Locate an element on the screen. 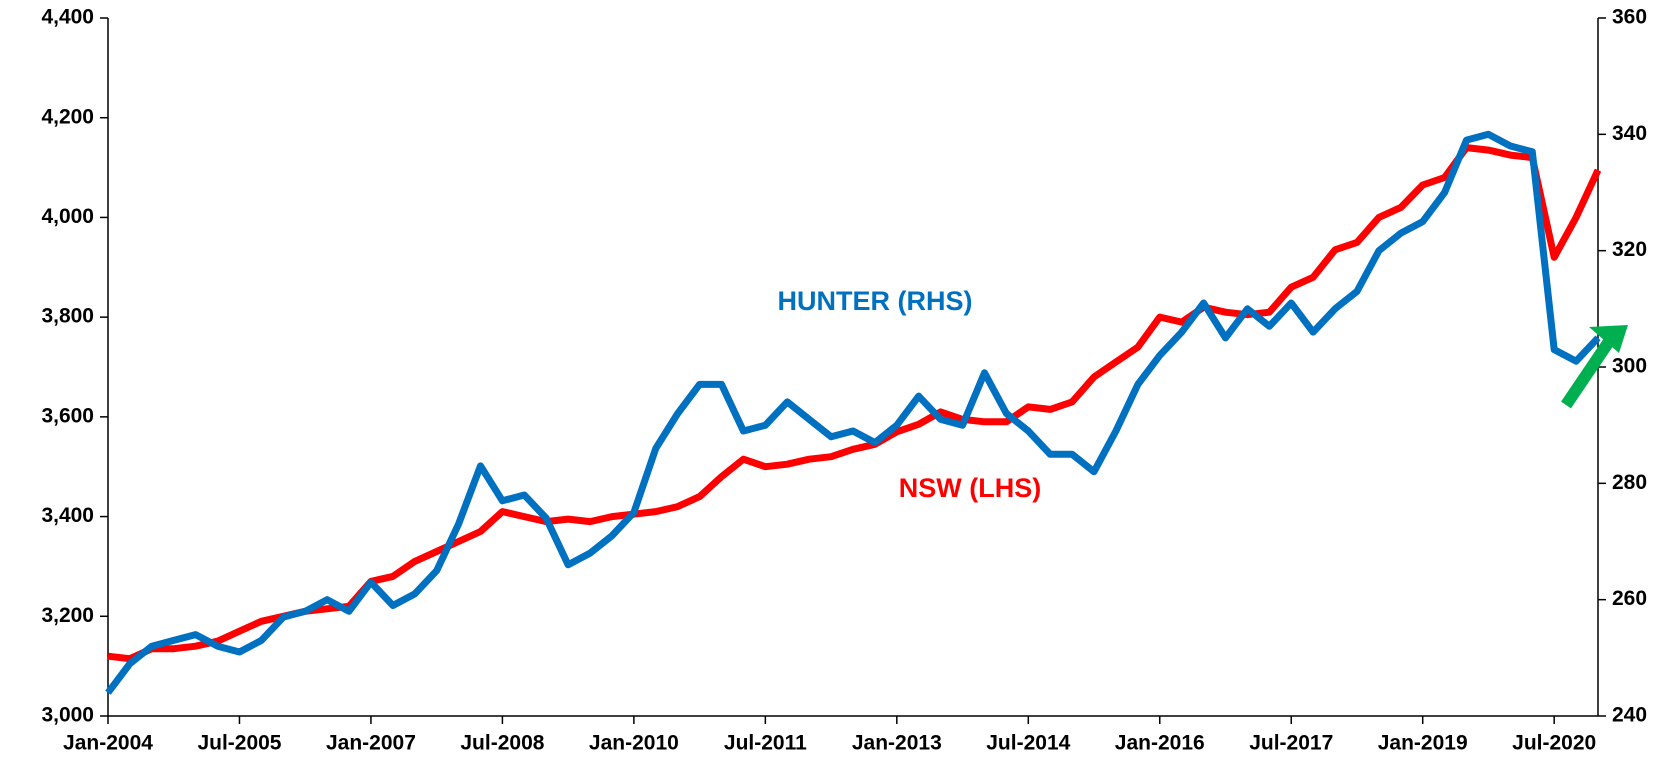 Image resolution: width=1675 pixels, height=760 pixels. y-tick-label: 3,400 is located at coordinates (67, 515).